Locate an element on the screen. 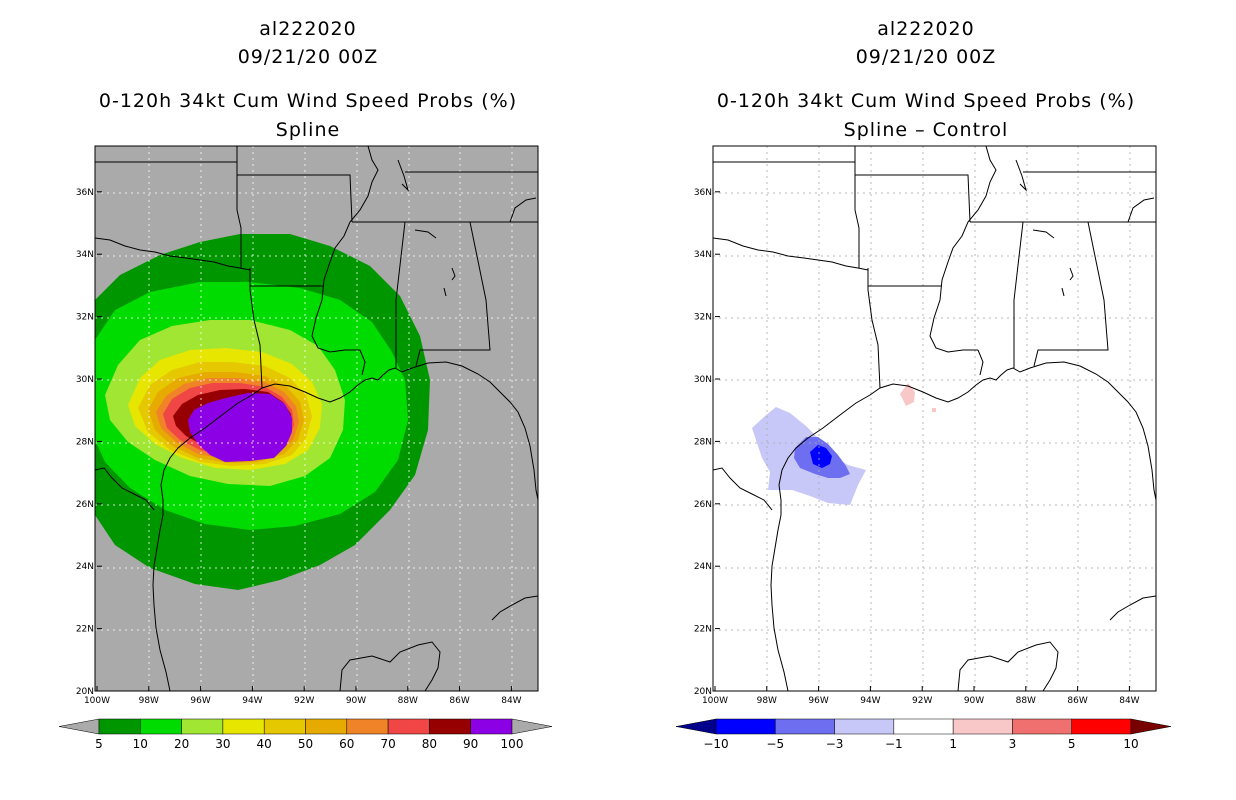 The image size is (1236, 800). right-product-title: 0-120h 34kt Cum Wind Speed Probs (%) is located at coordinates (926, 101).